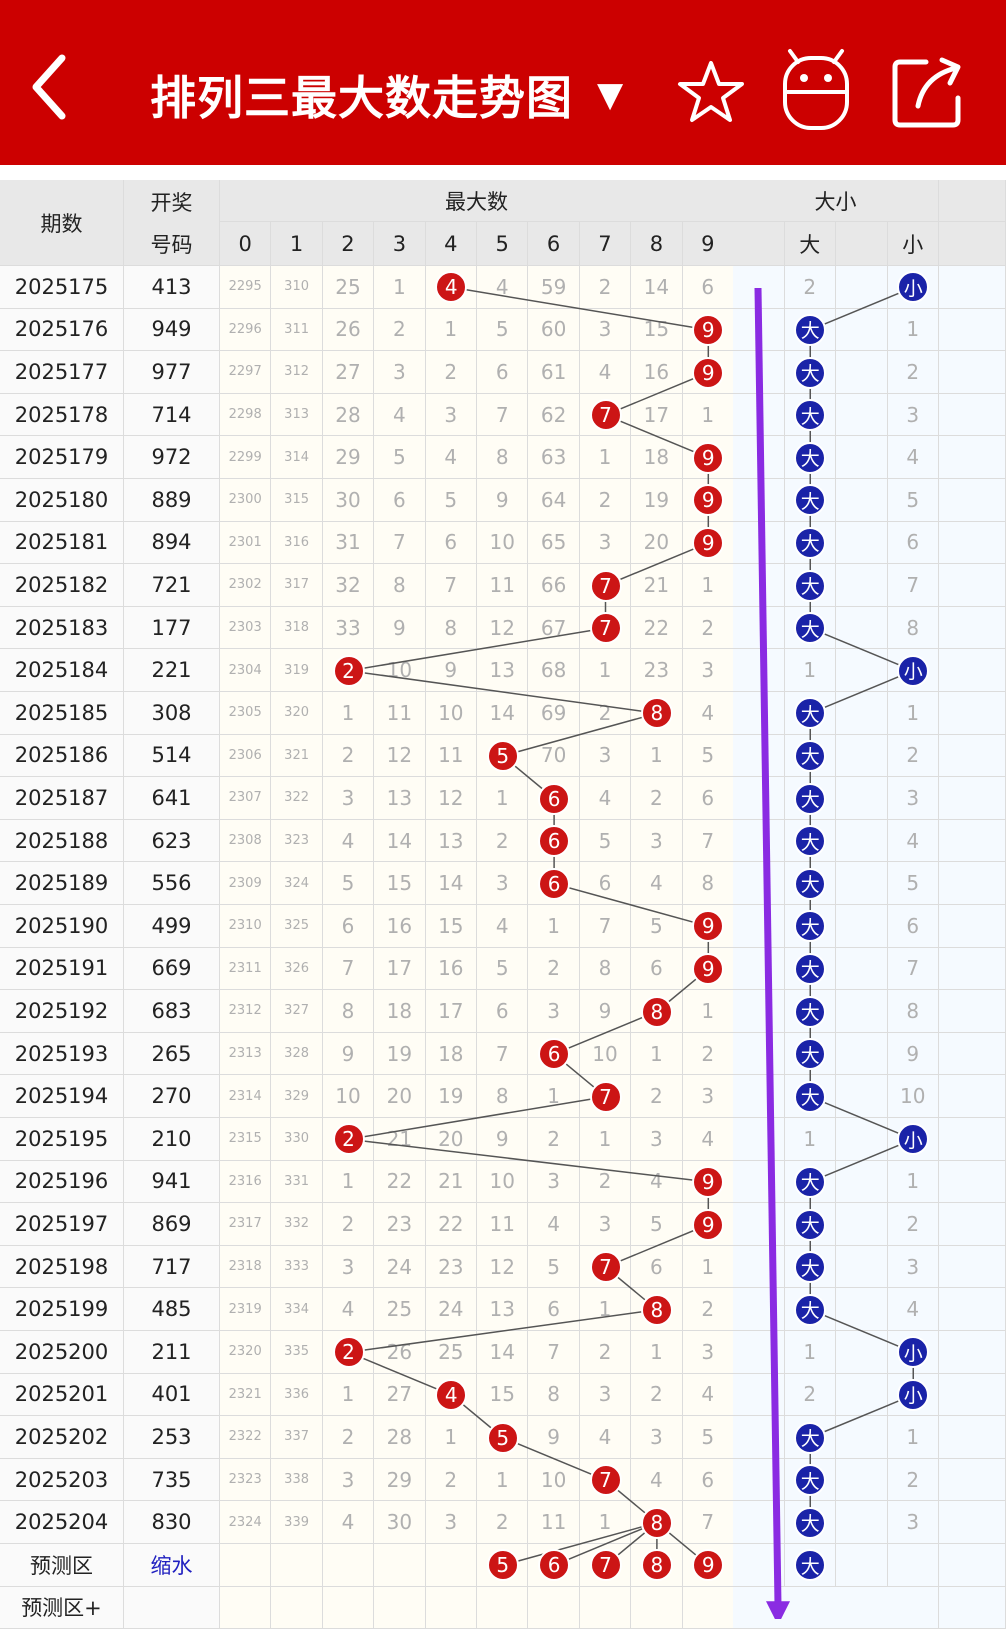 This screenshot has width=1006, height=1629. I want to click on draw-code-cell: 308, so click(172, 713).